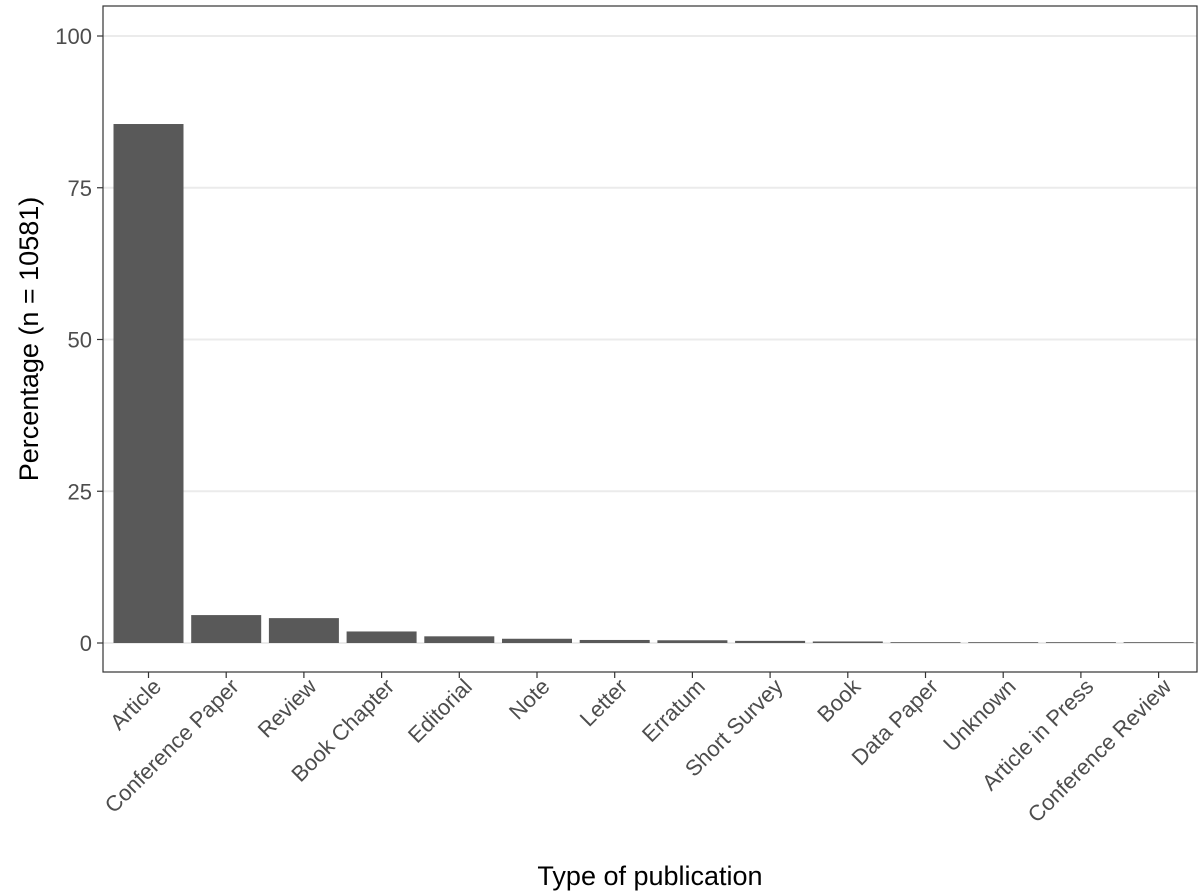 Image resolution: width=1199 pixels, height=896 pixels. I want to click on y-tick-label-75: 75, so click(80, 188).